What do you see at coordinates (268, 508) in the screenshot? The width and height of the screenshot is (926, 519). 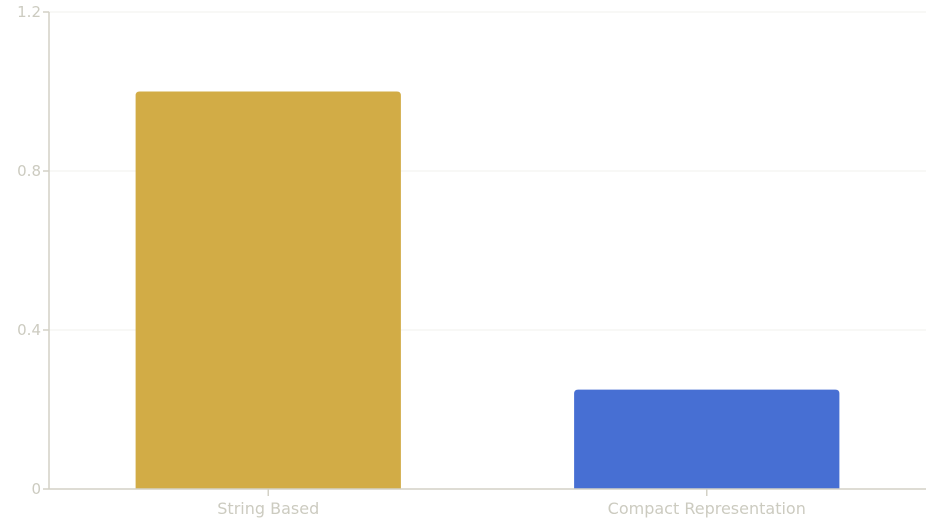 I see `x-tick-label: String Based` at bounding box center [268, 508].